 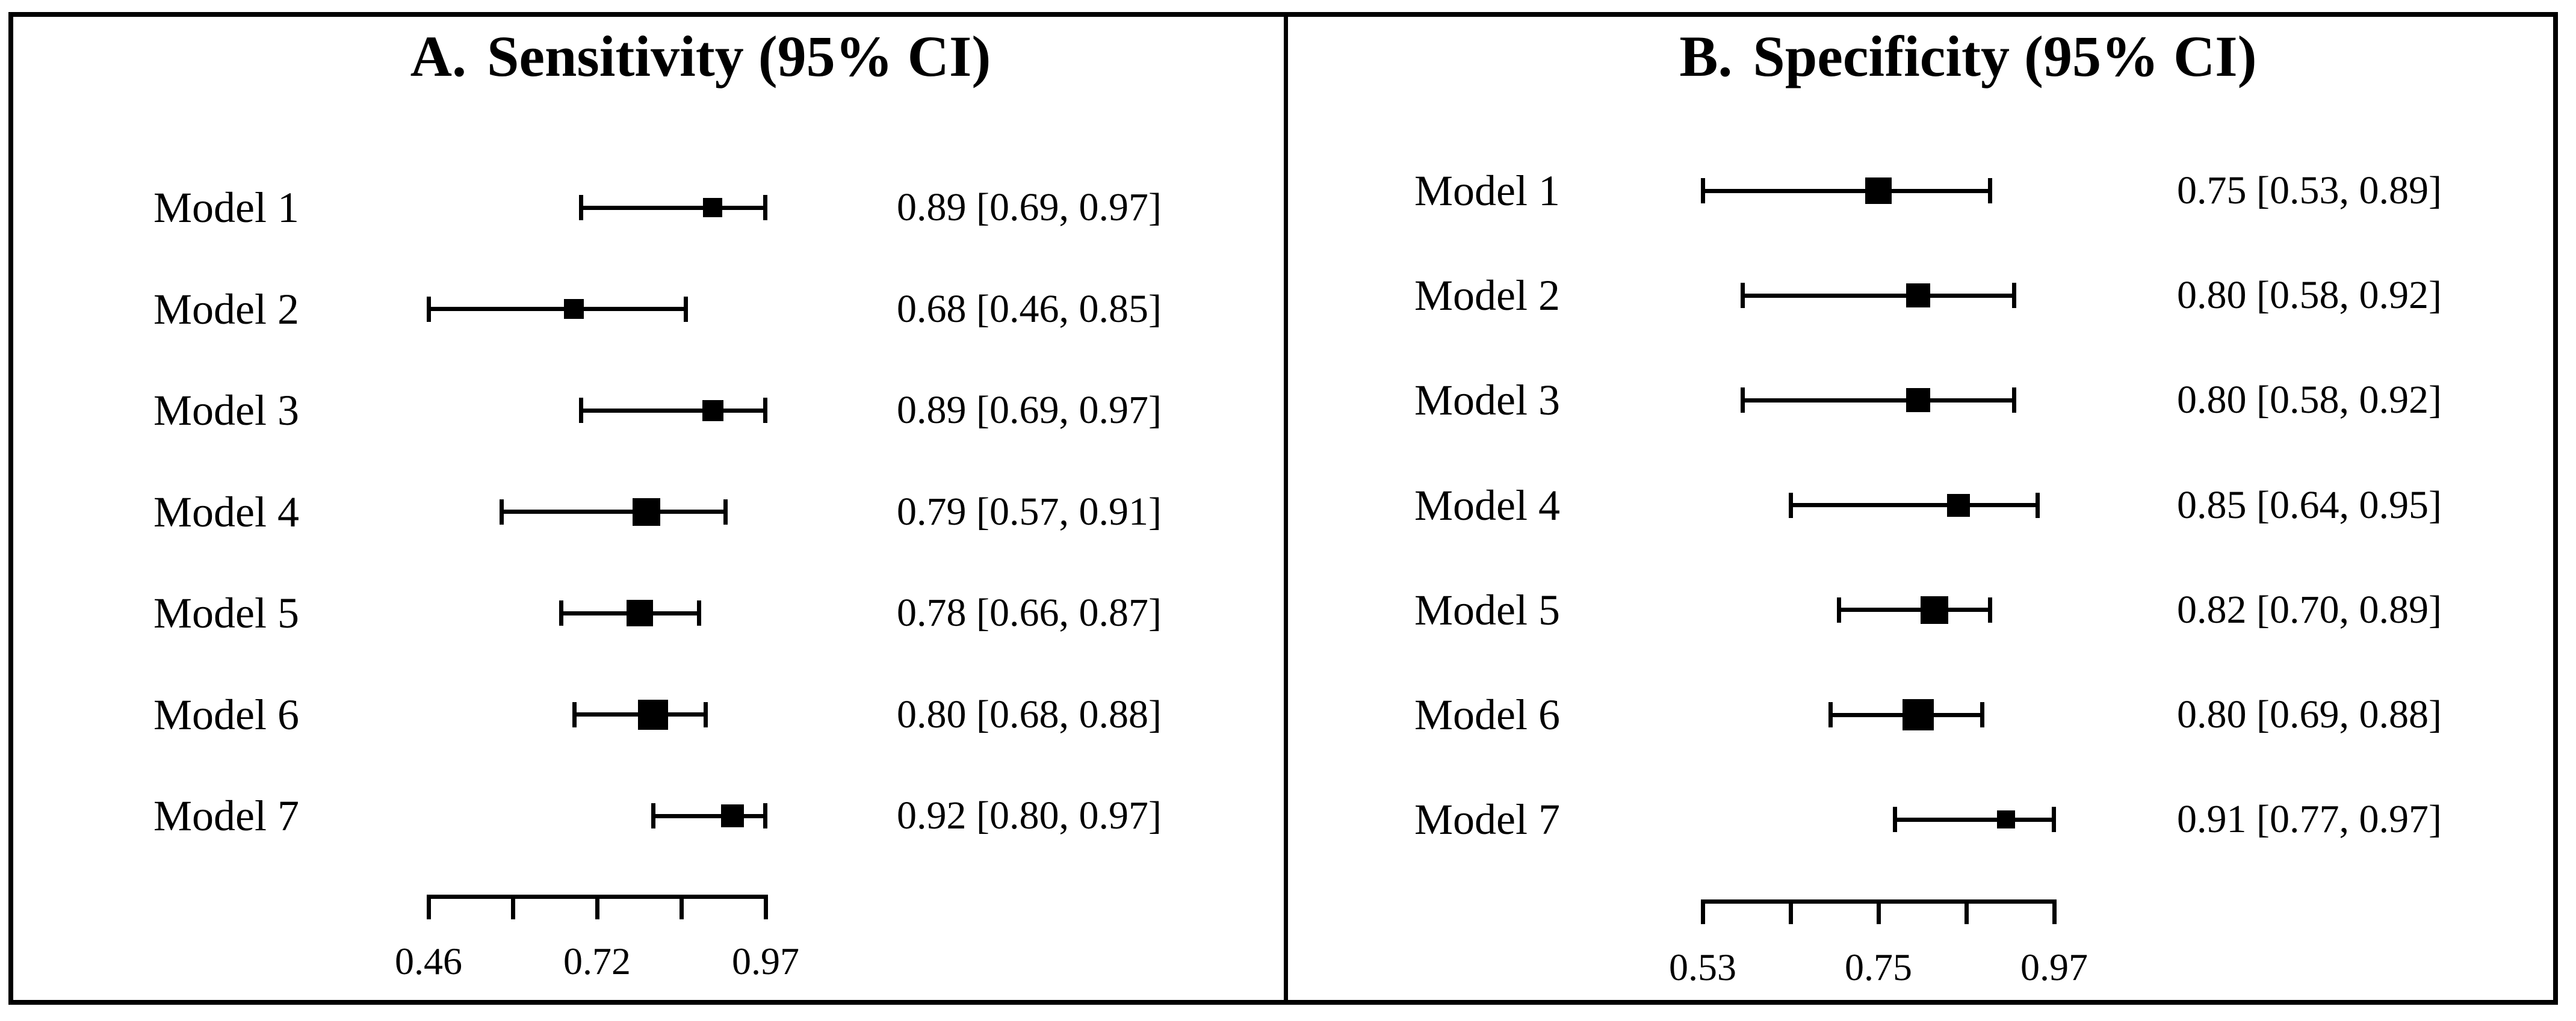 What do you see at coordinates (2309, 820) in the screenshot?
I see `row-value: 0.91 [0.77, 0.97]` at bounding box center [2309, 820].